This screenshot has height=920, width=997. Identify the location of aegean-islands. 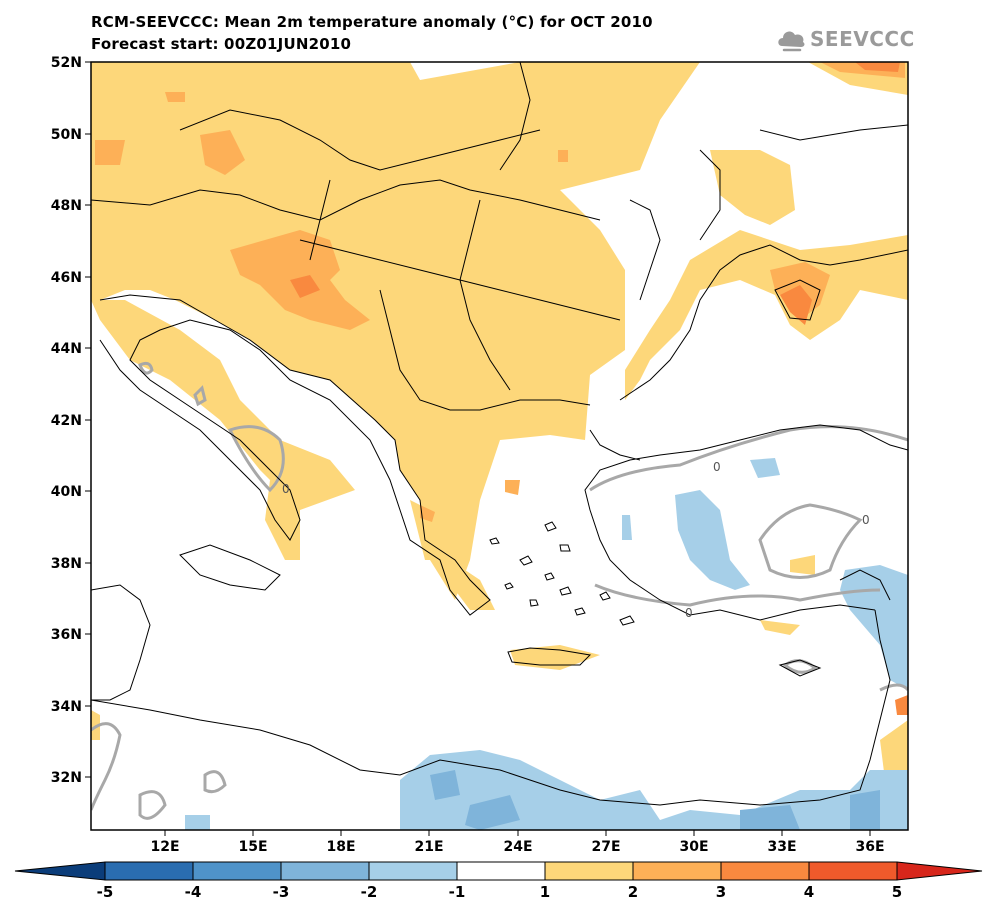
(562, 573).